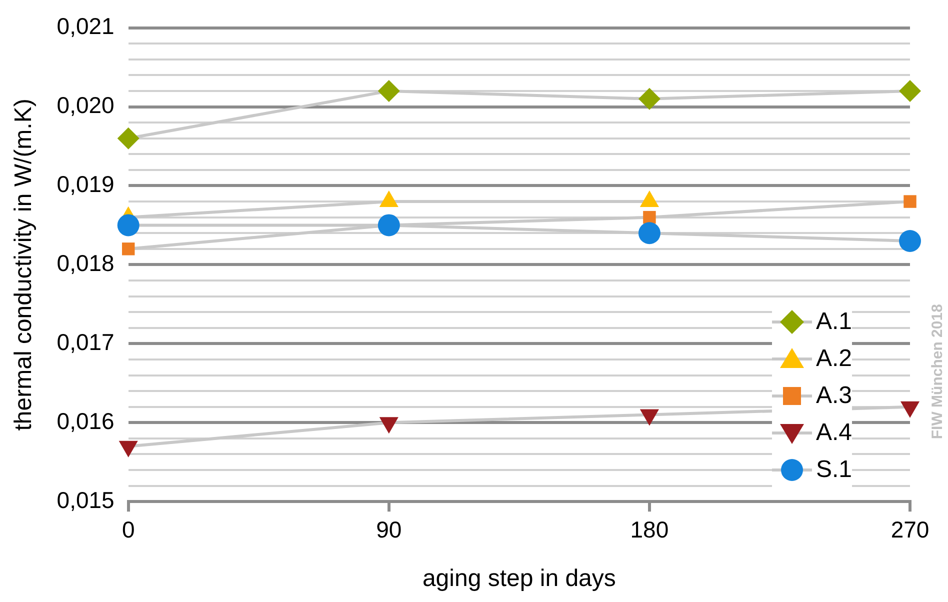  Describe the element at coordinates (834, 358) in the screenshot. I see `legend-label: A.2` at that location.